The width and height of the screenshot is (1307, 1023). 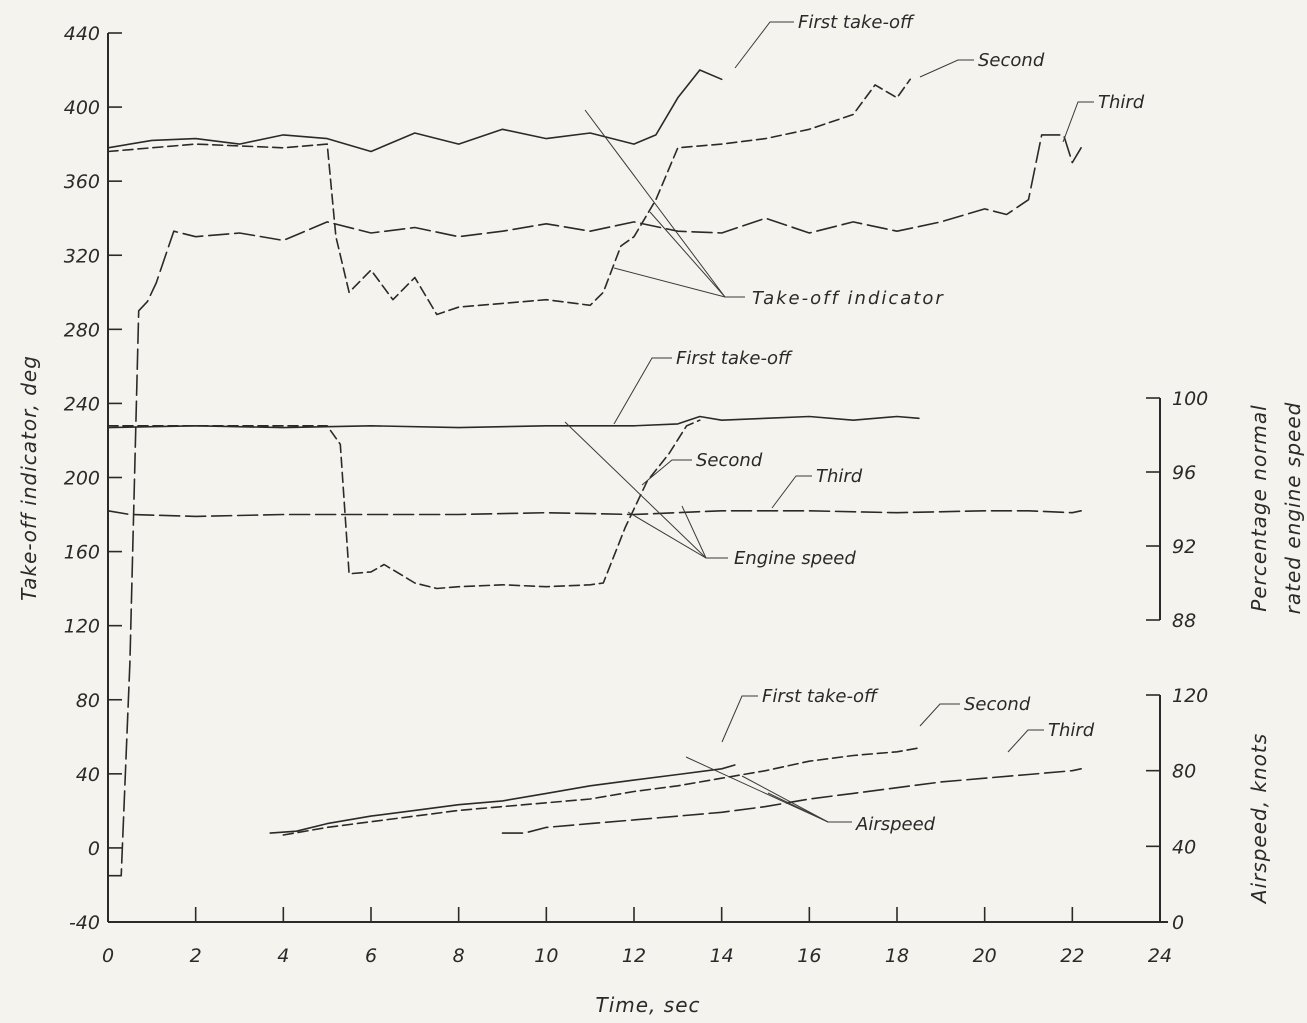 What do you see at coordinates (509, 197) in the screenshot?
I see `series-indicator-second` at bounding box center [509, 197].